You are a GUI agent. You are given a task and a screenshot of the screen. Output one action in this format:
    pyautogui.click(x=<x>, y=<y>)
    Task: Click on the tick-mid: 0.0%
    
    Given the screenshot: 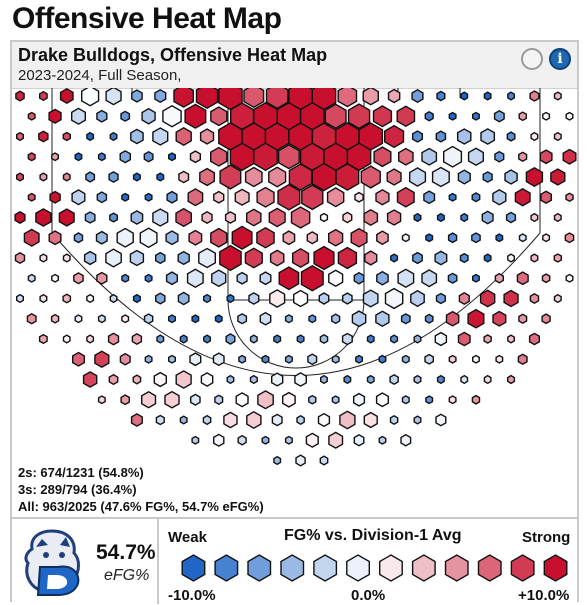 What is the action you would take?
    pyautogui.click(x=368, y=595)
    